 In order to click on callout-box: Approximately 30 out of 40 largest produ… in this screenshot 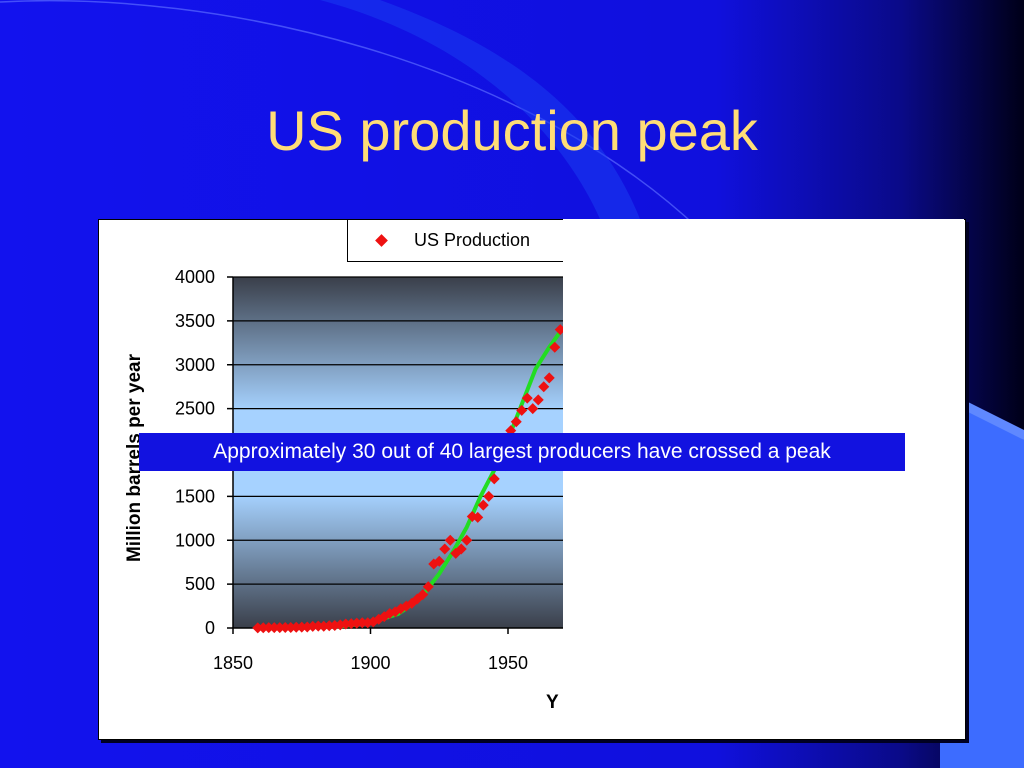, I will do `click(522, 452)`.